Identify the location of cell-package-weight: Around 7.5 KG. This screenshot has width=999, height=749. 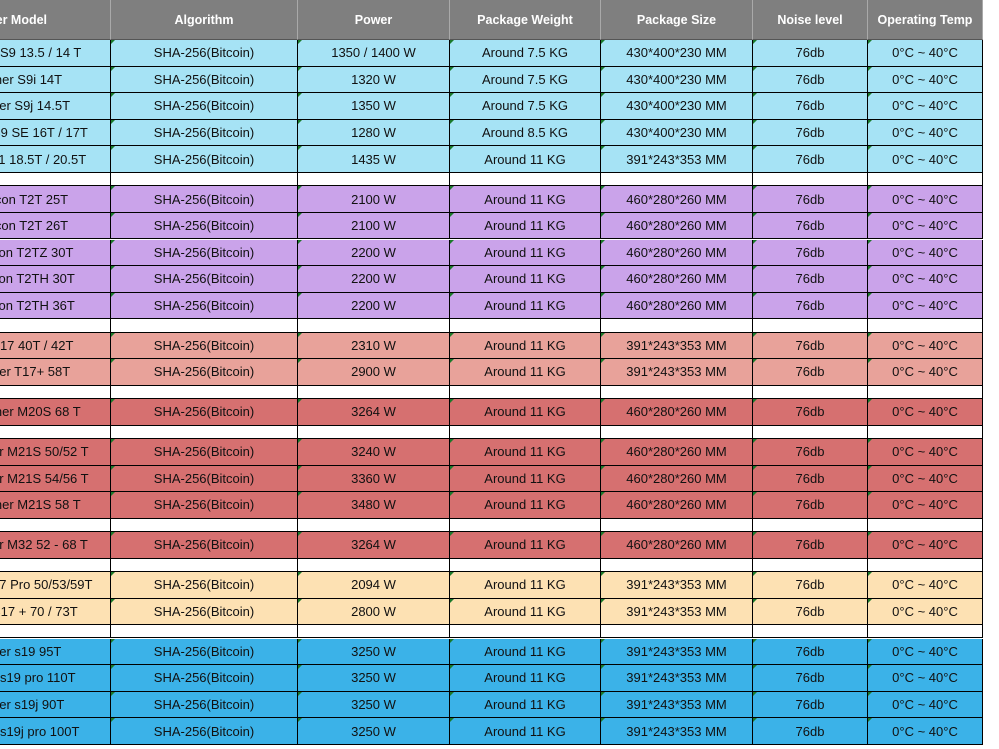
(525, 106).